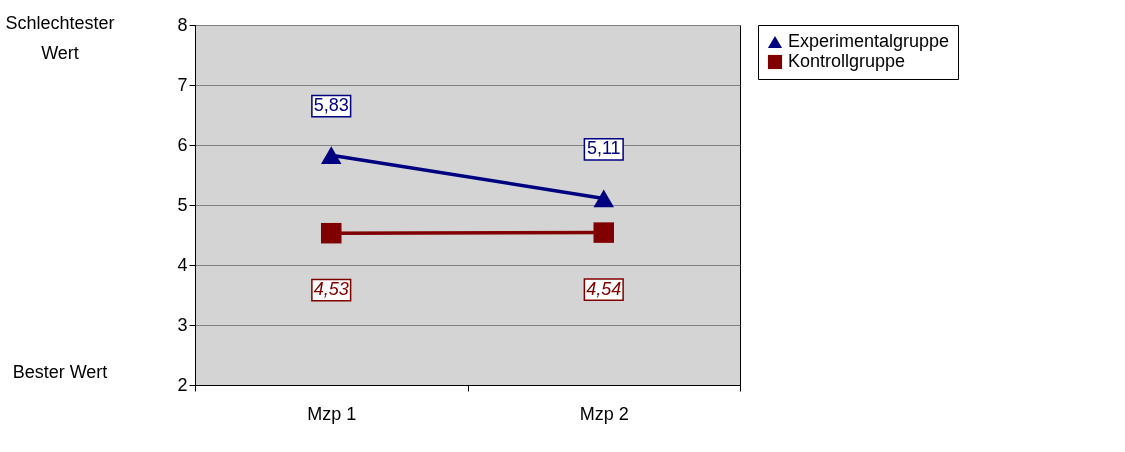 This screenshot has height=452, width=1125. Describe the element at coordinates (331, 289) in the screenshot. I see `data-label: 4,53` at that location.